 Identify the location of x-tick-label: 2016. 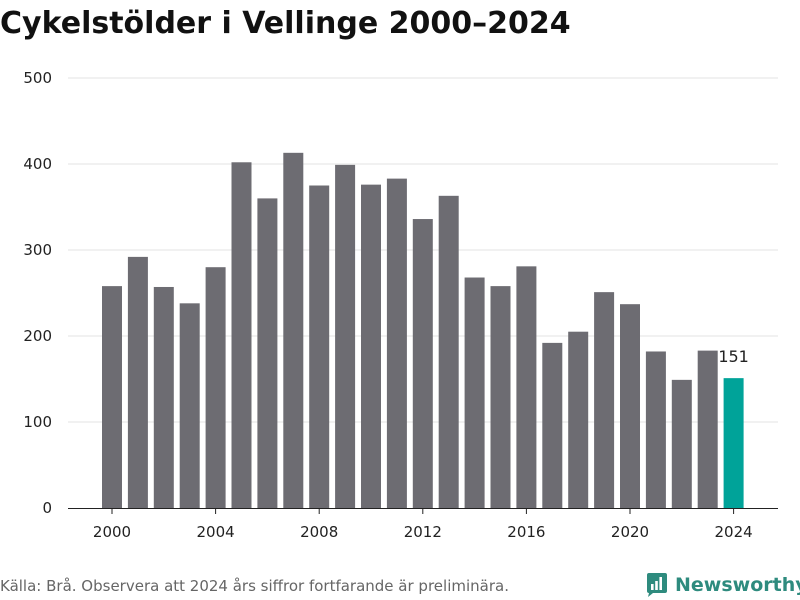
(526, 532).